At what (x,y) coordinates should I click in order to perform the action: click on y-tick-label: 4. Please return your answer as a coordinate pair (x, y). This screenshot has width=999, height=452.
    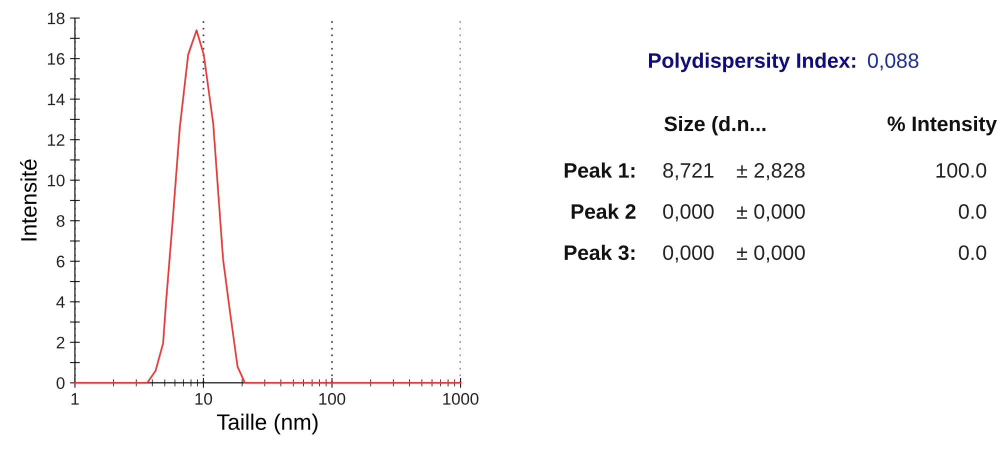
    Looking at the image, I should click on (60, 302).